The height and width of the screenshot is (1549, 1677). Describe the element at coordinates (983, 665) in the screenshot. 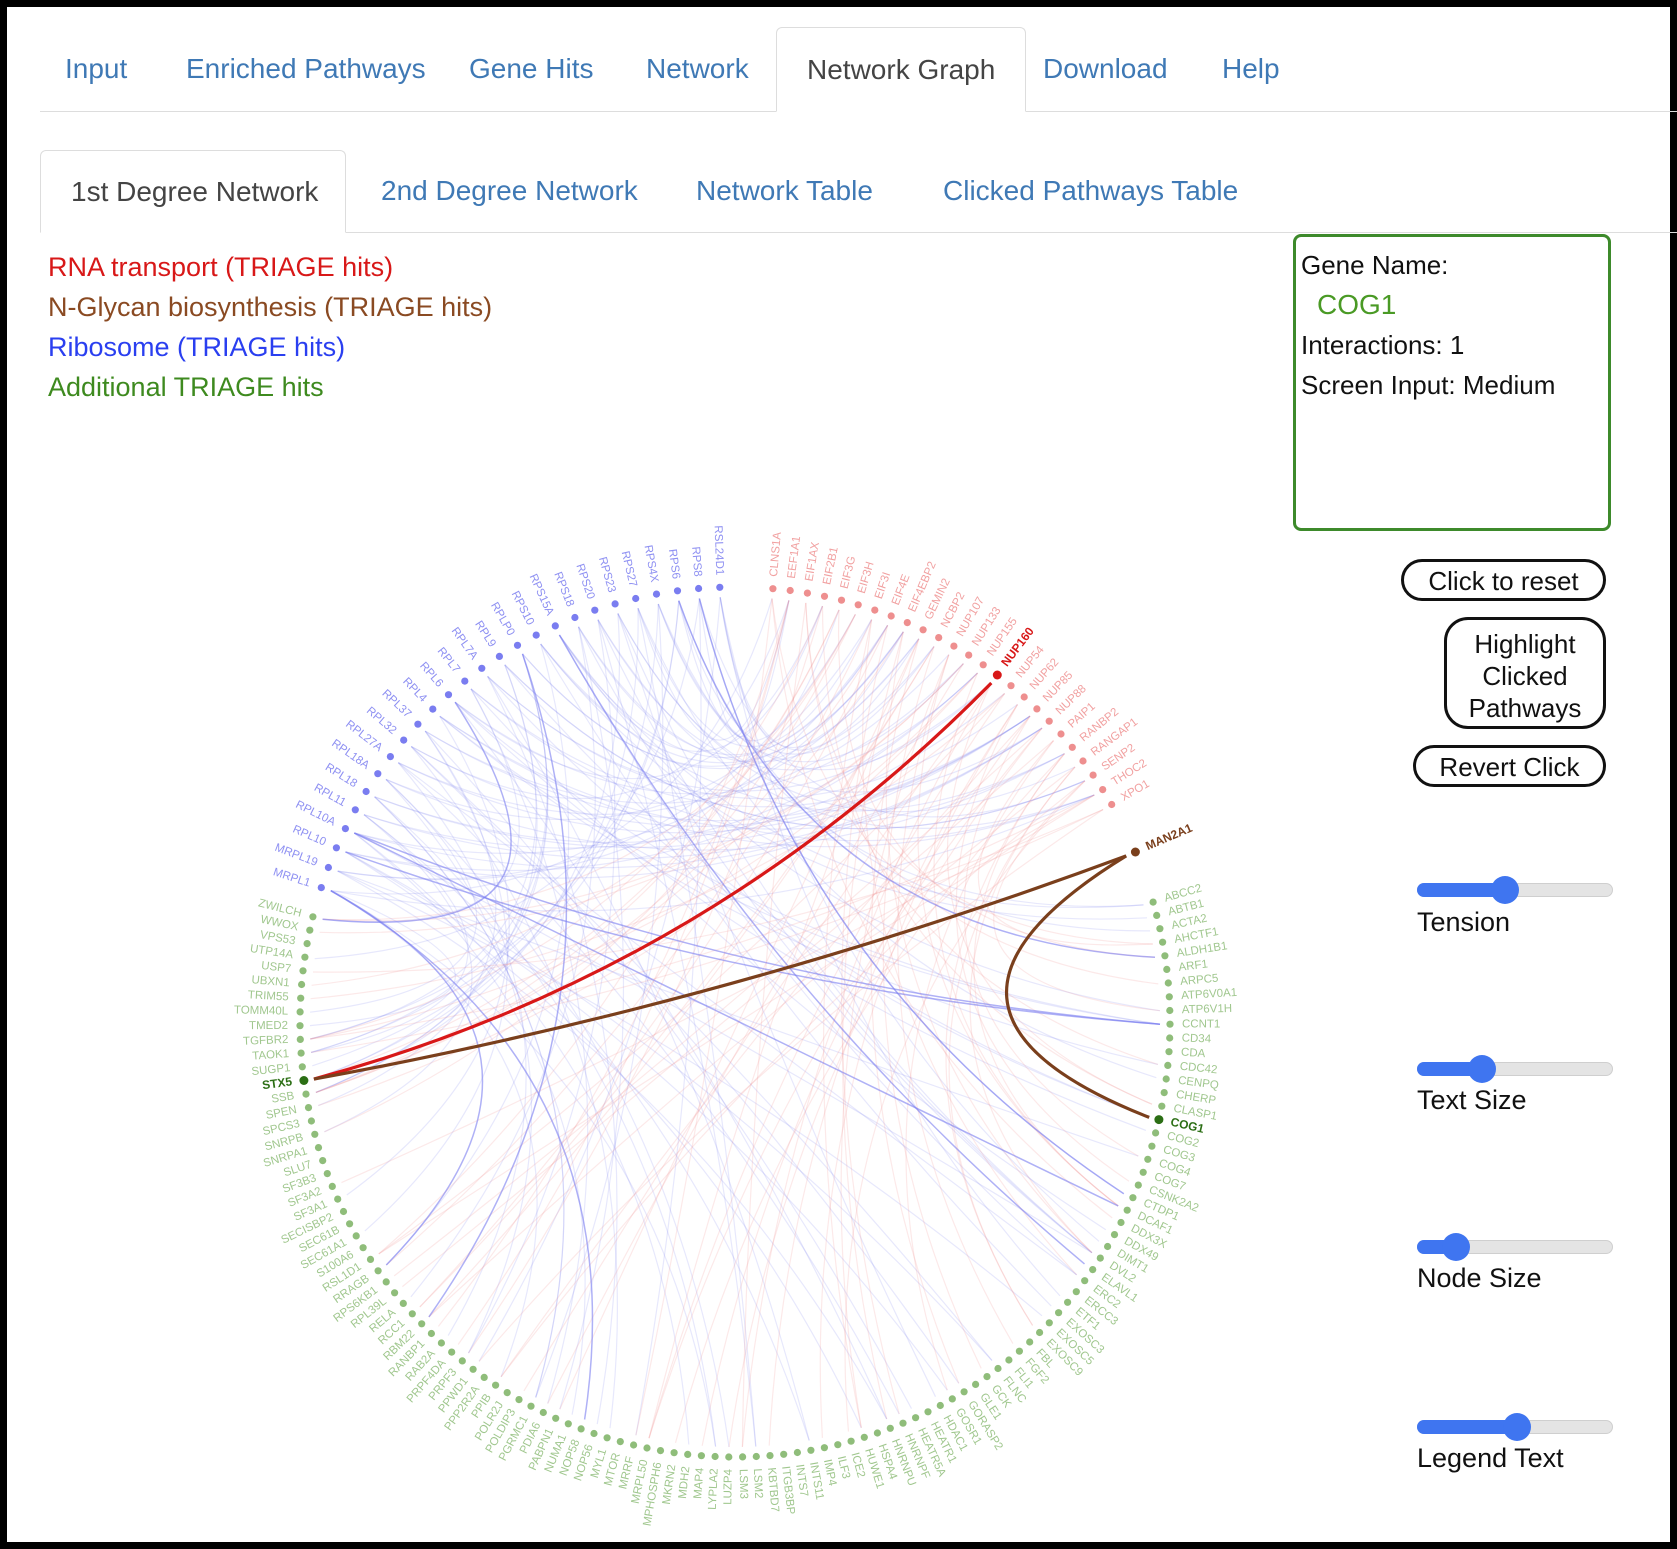

I see `gene-node-nup155` at that location.